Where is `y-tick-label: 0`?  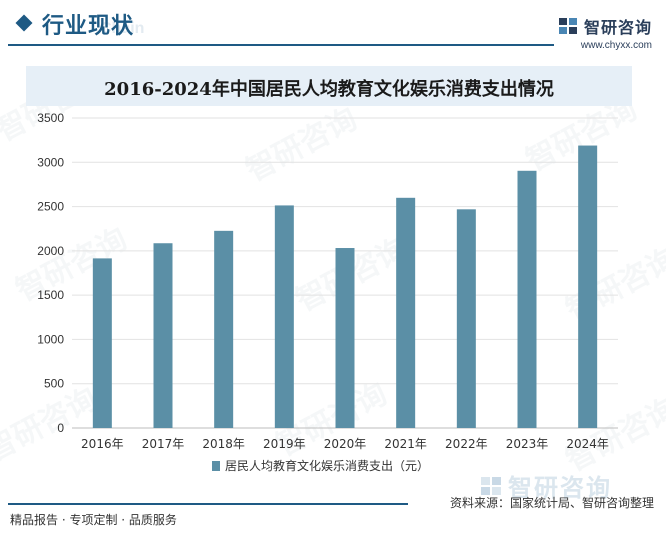
y-tick-label: 0 is located at coordinates (60, 428).